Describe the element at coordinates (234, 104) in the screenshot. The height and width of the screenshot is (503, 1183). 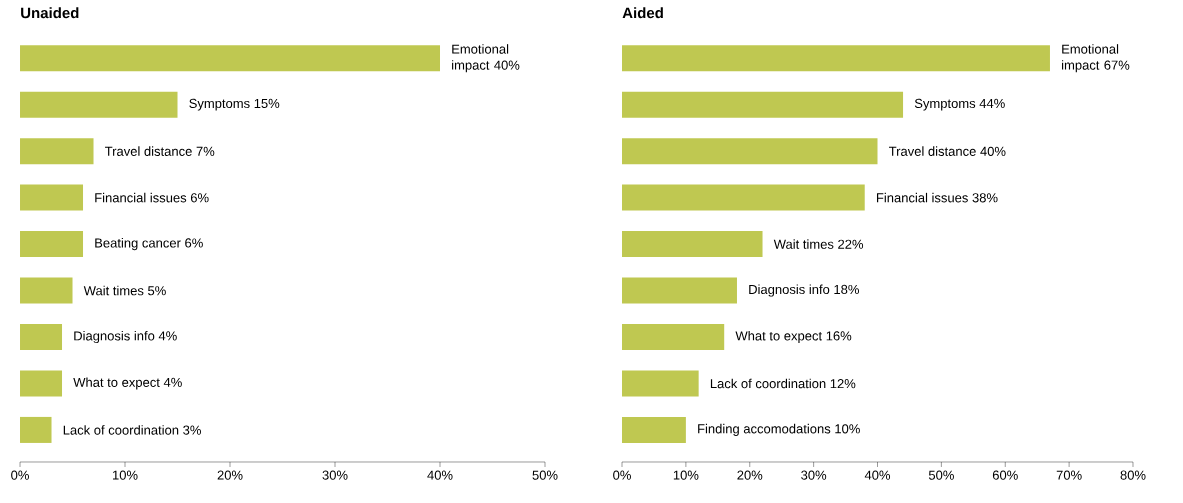
I see `category-label: Symptoms 15%` at that location.